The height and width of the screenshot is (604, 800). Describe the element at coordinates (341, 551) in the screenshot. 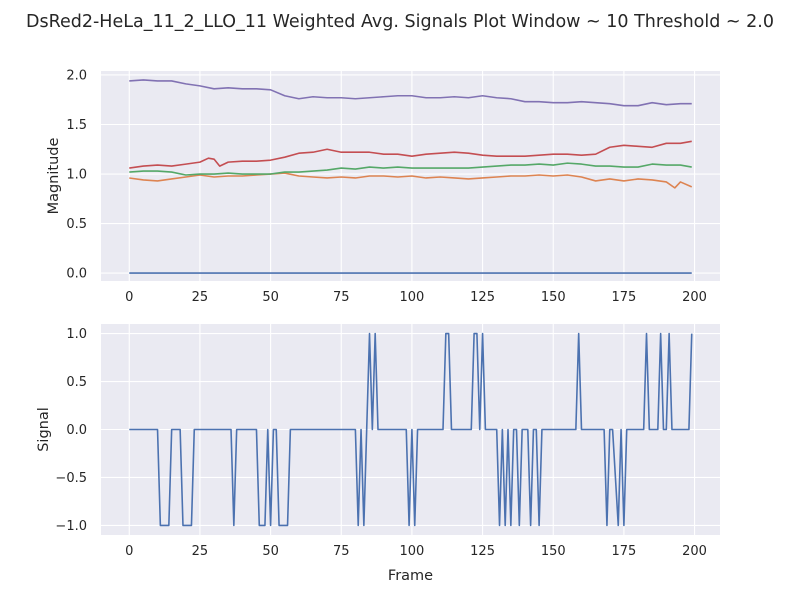

I see `signal-x-tick-label: 75` at that location.